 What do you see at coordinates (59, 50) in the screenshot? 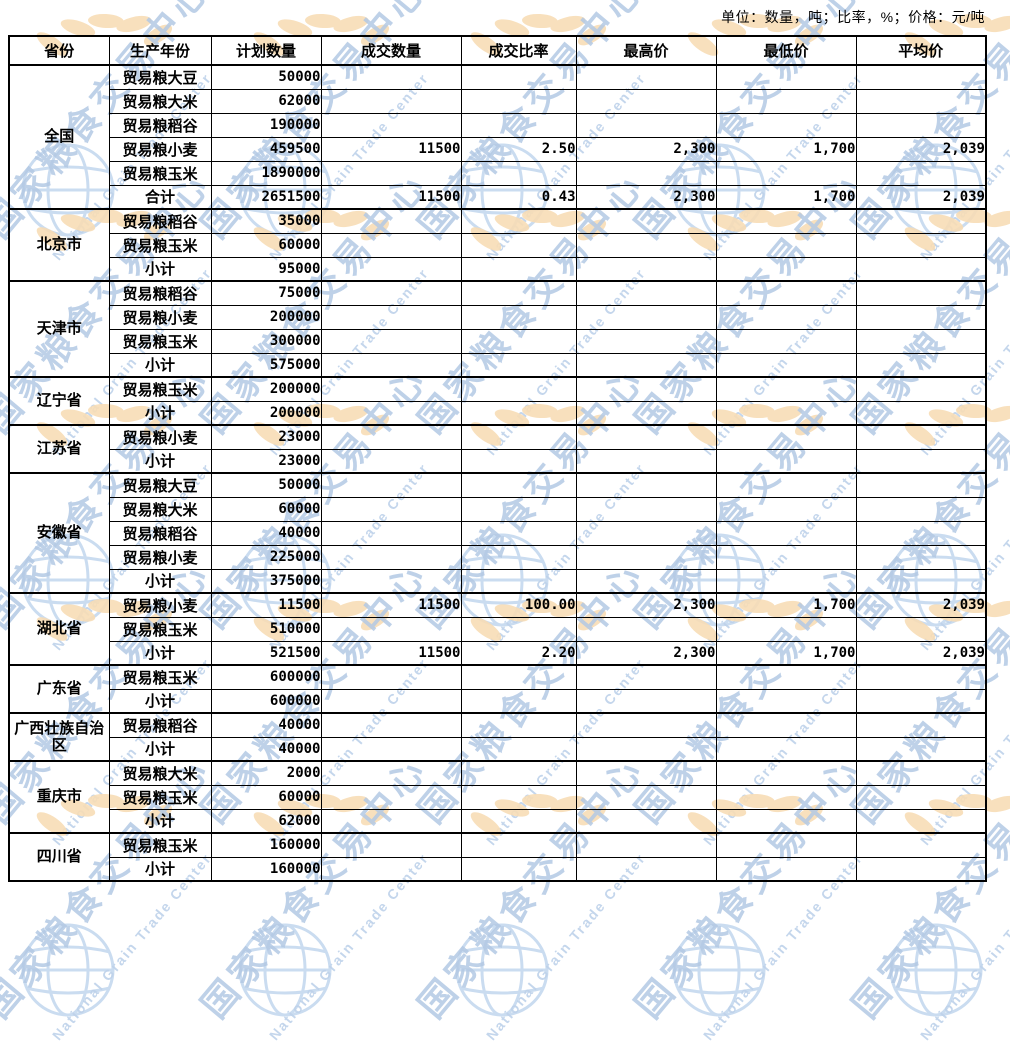
I see `column-header: 省份` at bounding box center [59, 50].